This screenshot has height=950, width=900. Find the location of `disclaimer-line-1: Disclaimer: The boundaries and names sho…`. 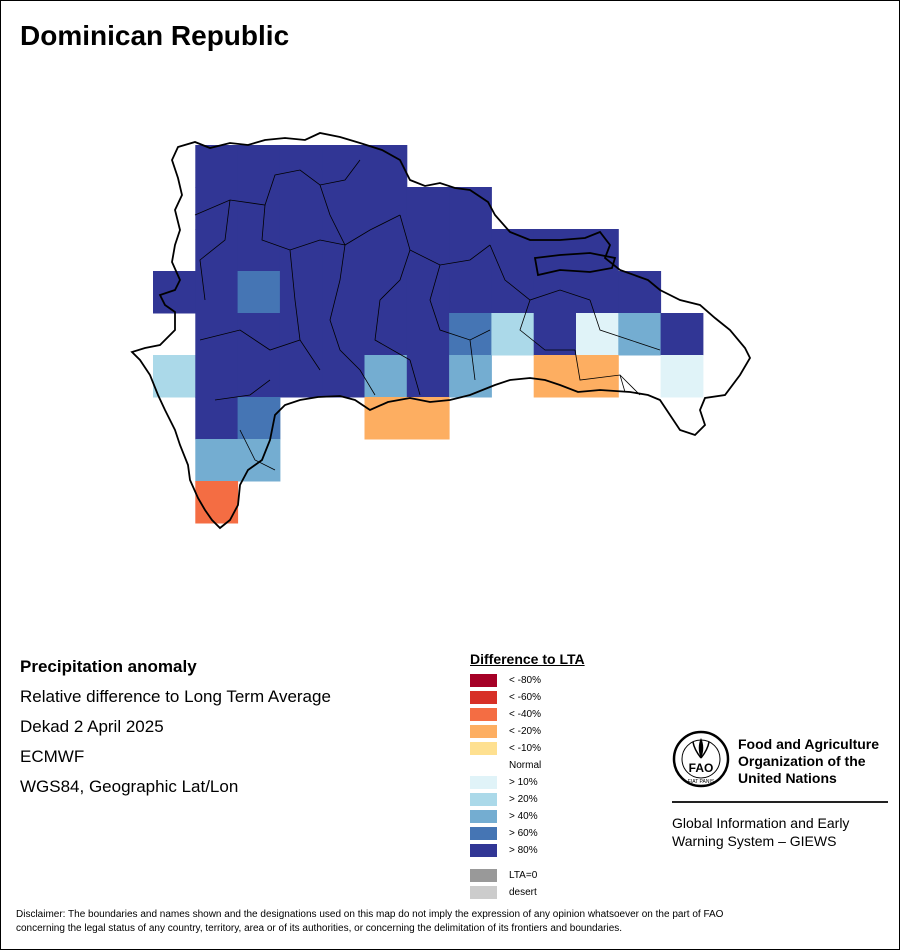

disclaimer-line-1: Disclaimer: The boundaries and names sho… is located at coordinates (370, 914).